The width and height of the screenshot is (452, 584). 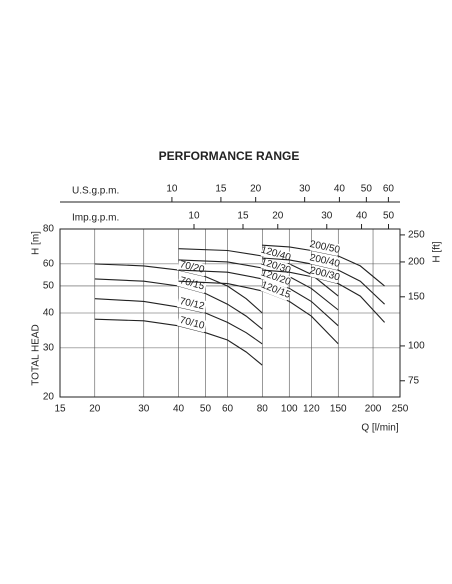 I want to click on y2-tick-label: 200, so click(x=416, y=262).